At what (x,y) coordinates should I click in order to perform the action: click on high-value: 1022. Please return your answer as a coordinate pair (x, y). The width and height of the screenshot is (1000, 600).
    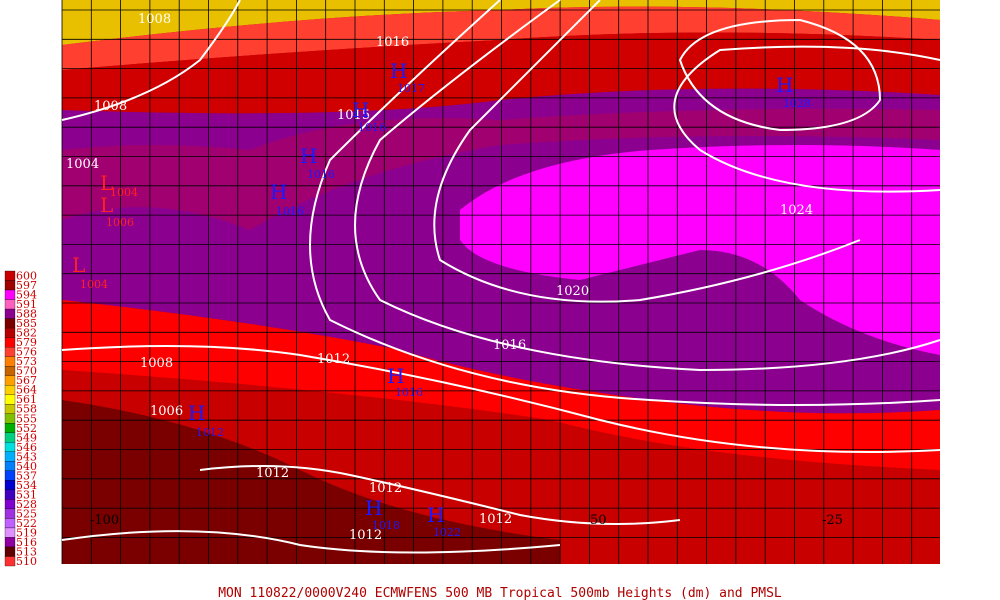
    Looking at the image, I should click on (447, 532).